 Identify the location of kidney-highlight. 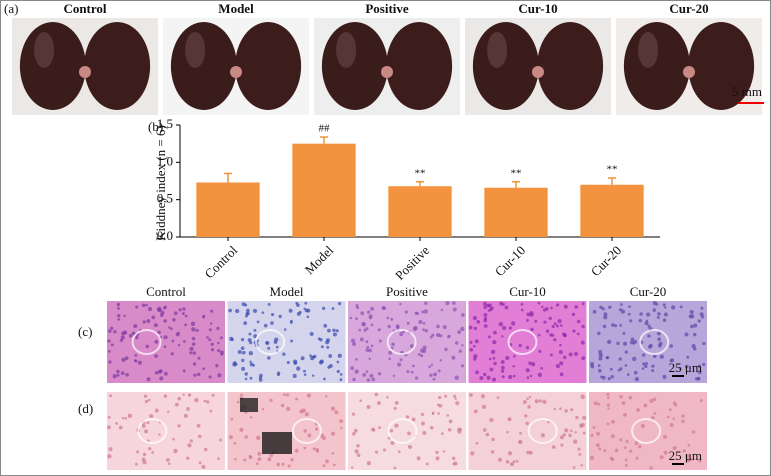
(497, 50).